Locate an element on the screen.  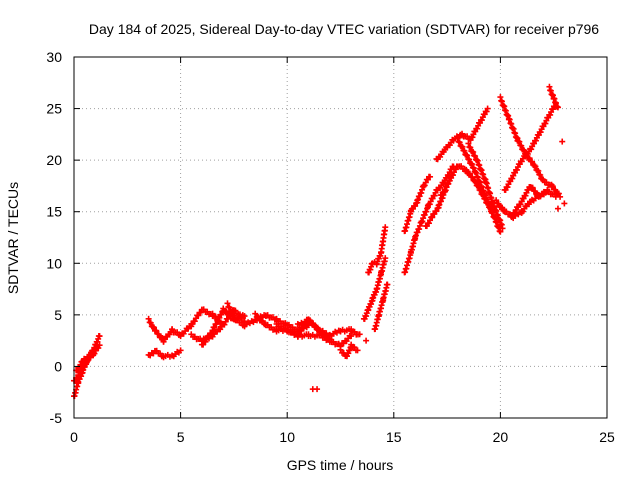
y-tick-label: 5 is located at coordinates (58, 315).